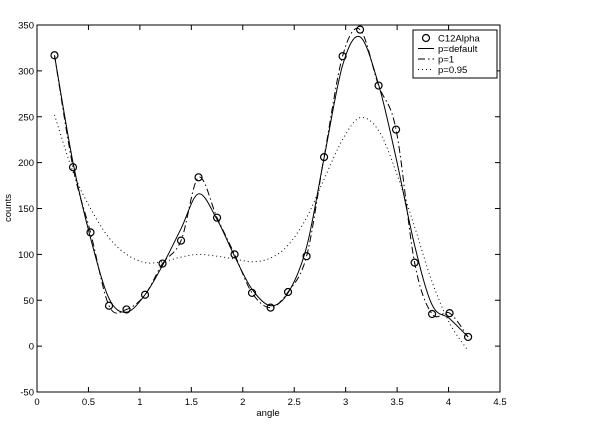 This screenshot has width=600, height=437. What do you see at coordinates (397, 402) in the screenshot?
I see `x-tick-label: 3.5` at bounding box center [397, 402].